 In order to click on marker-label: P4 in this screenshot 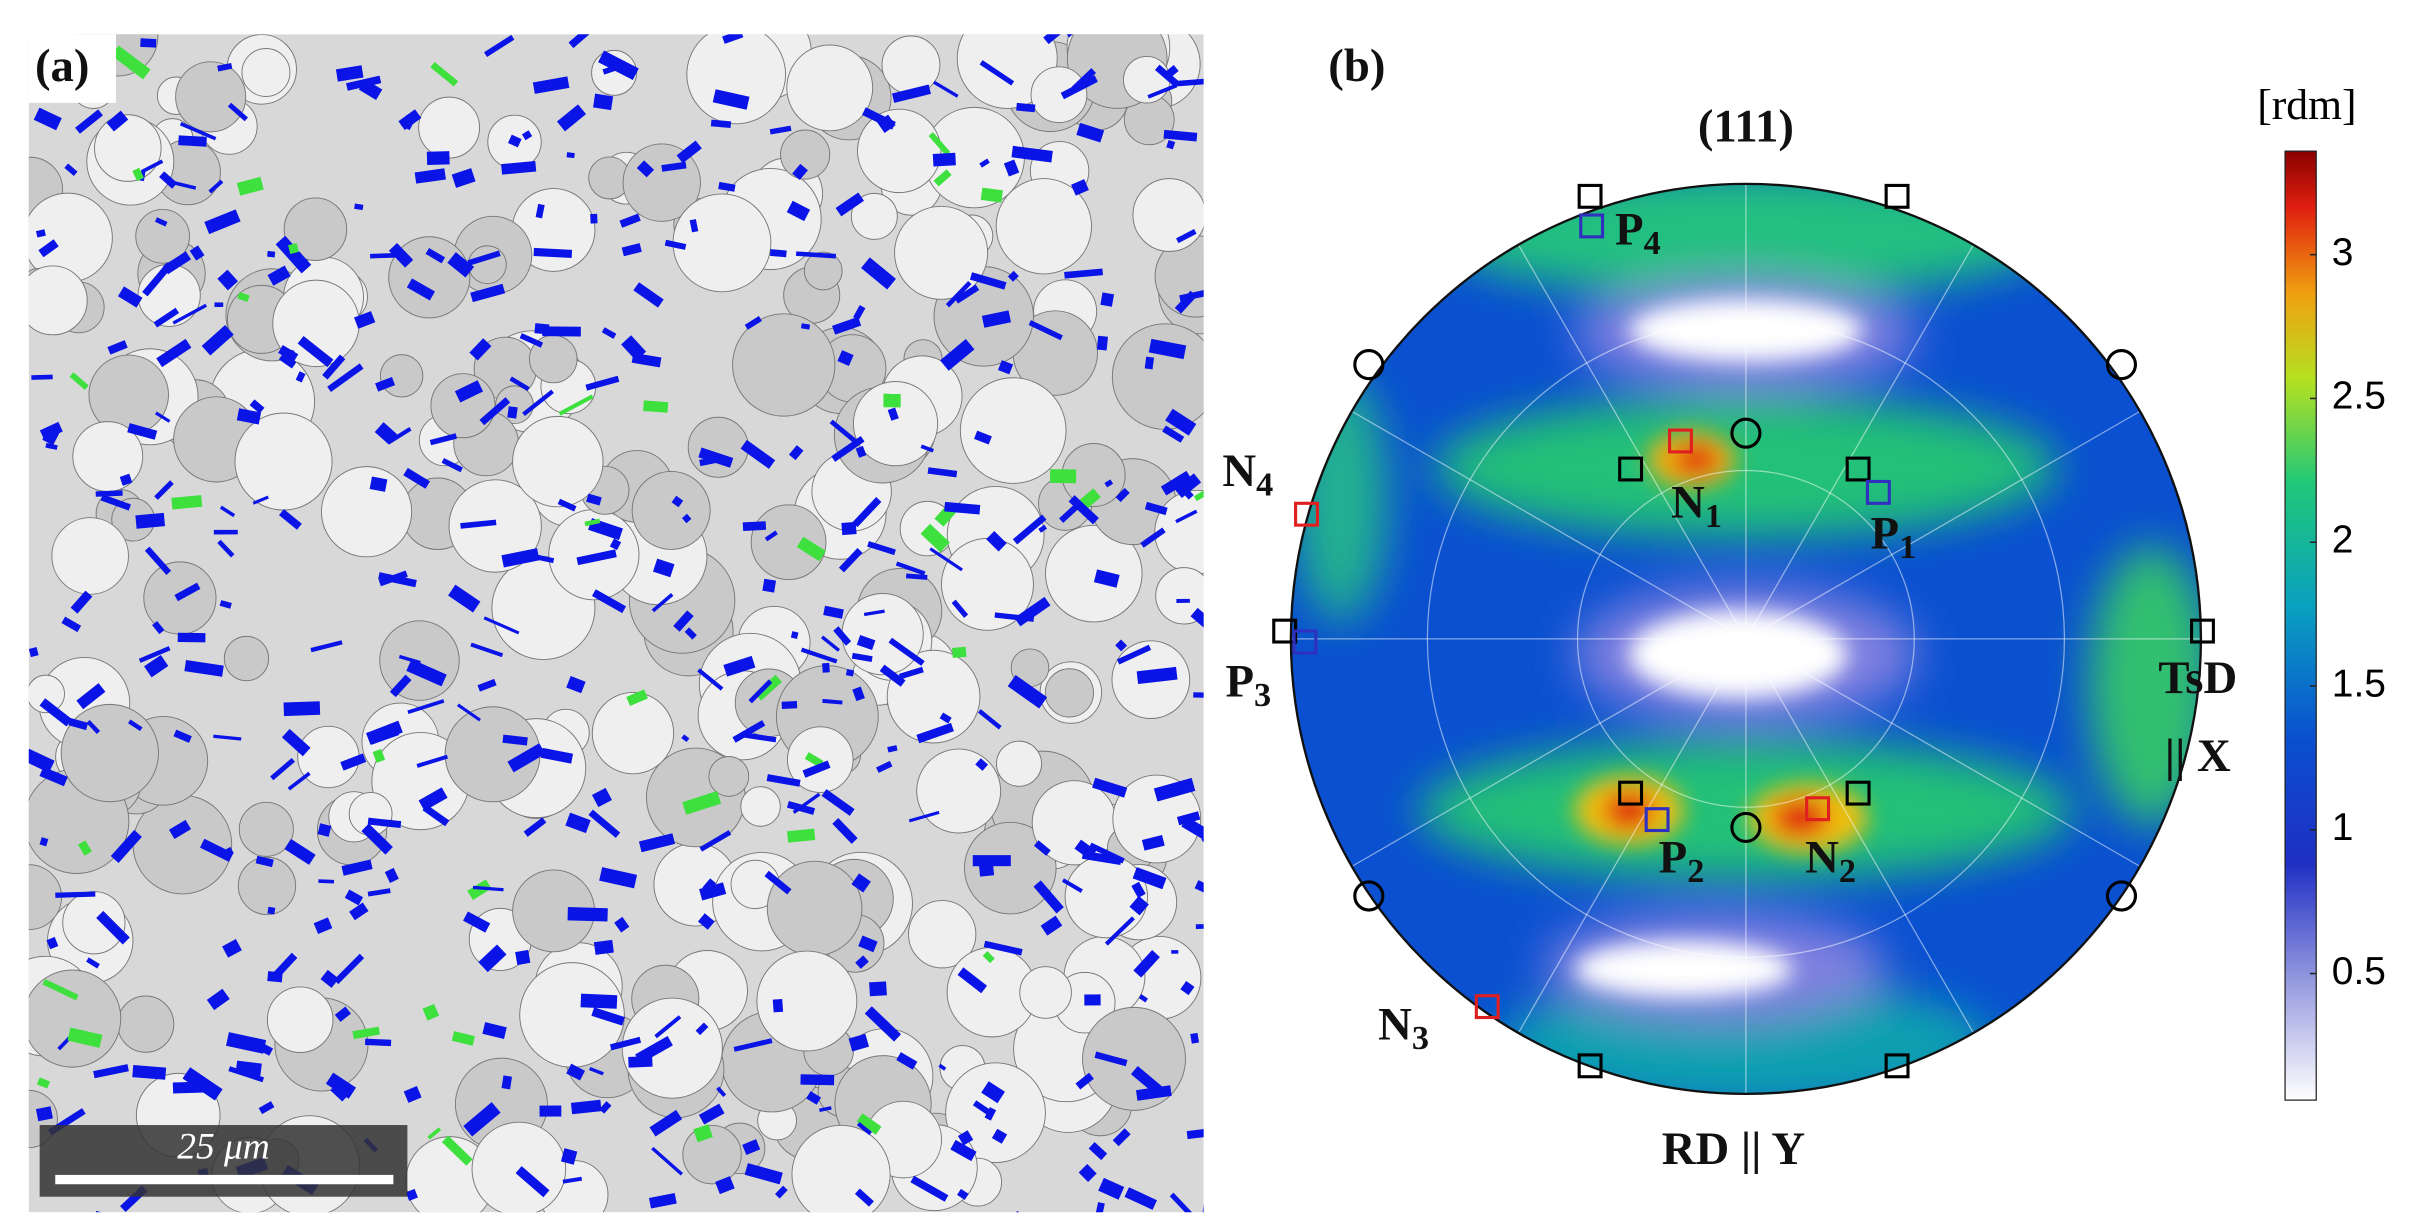, I will do `click(1638, 232)`.